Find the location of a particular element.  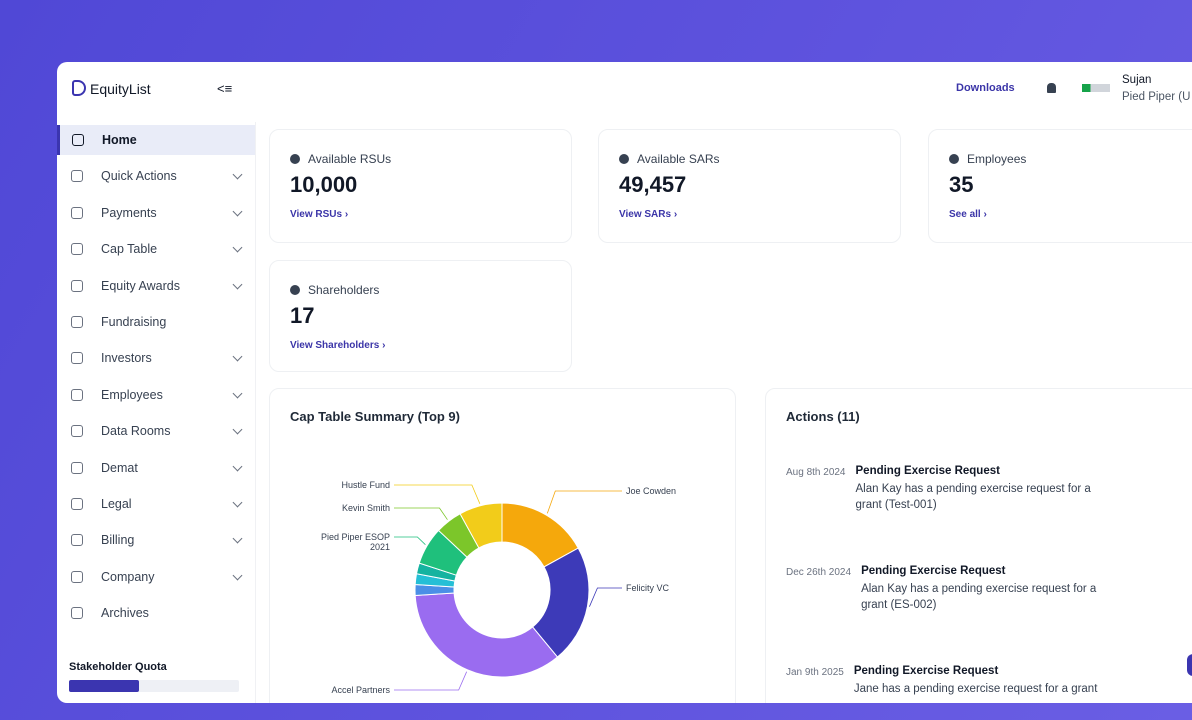

card-title-text: Available SARs is located at coordinates (678, 159).